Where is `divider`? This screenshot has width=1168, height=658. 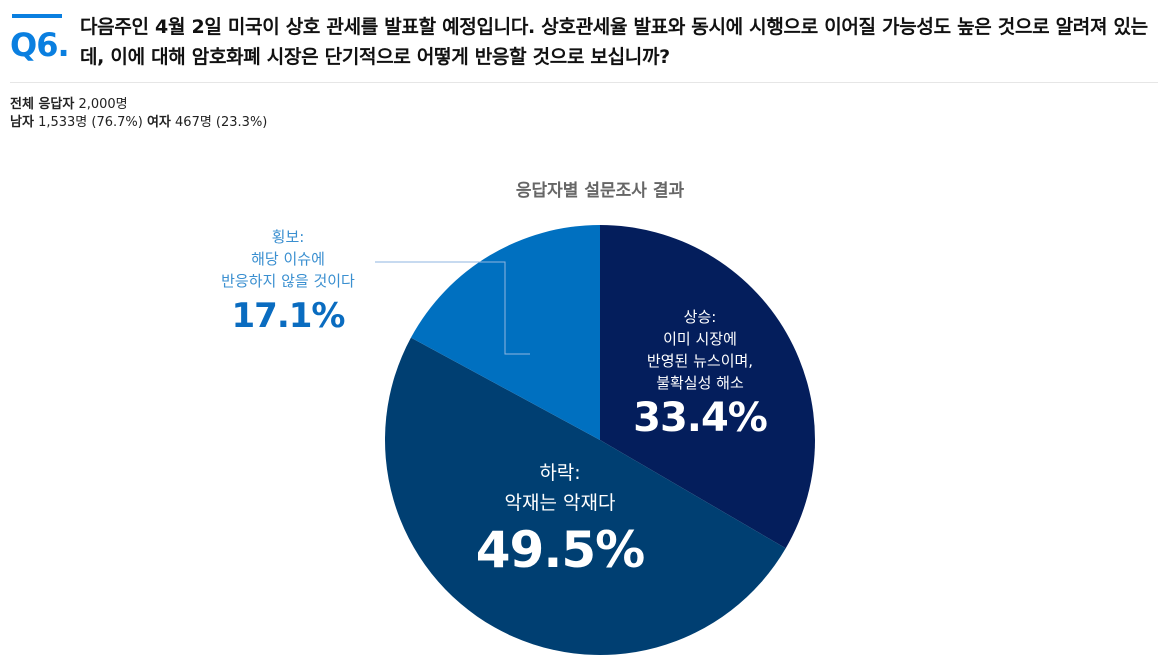
divider is located at coordinates (584, 82).